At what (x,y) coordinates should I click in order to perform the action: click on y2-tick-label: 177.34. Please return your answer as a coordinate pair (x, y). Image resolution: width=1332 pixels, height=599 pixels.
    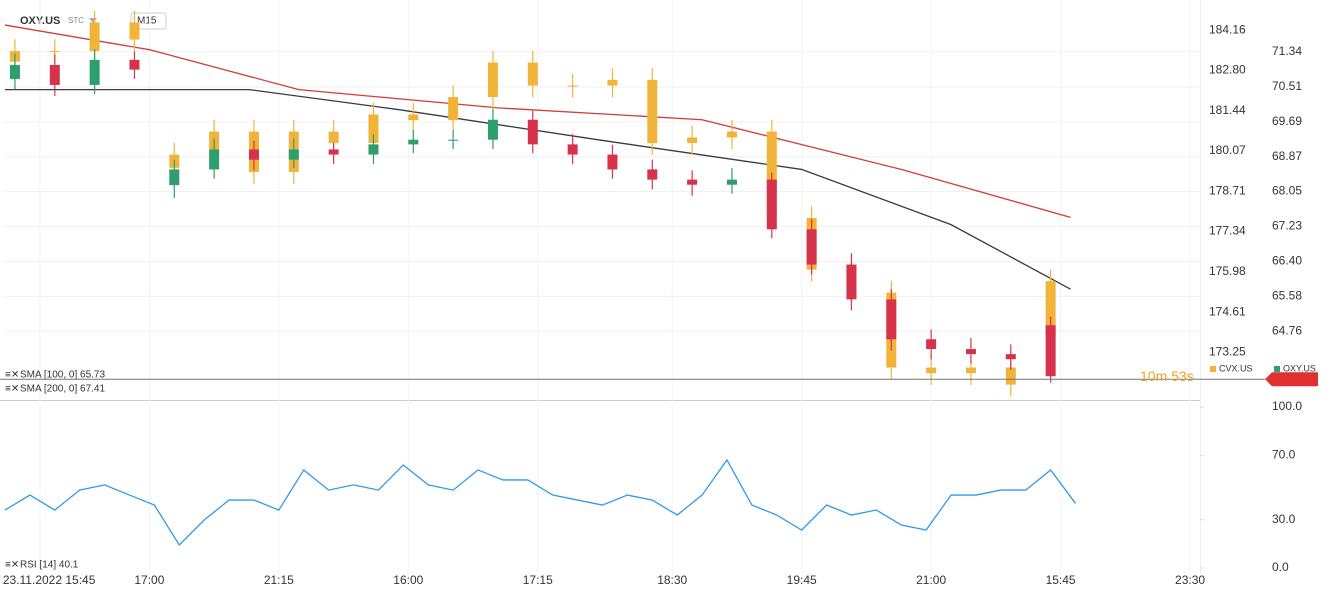
    Looking at the image, I should click on (1227, 231).